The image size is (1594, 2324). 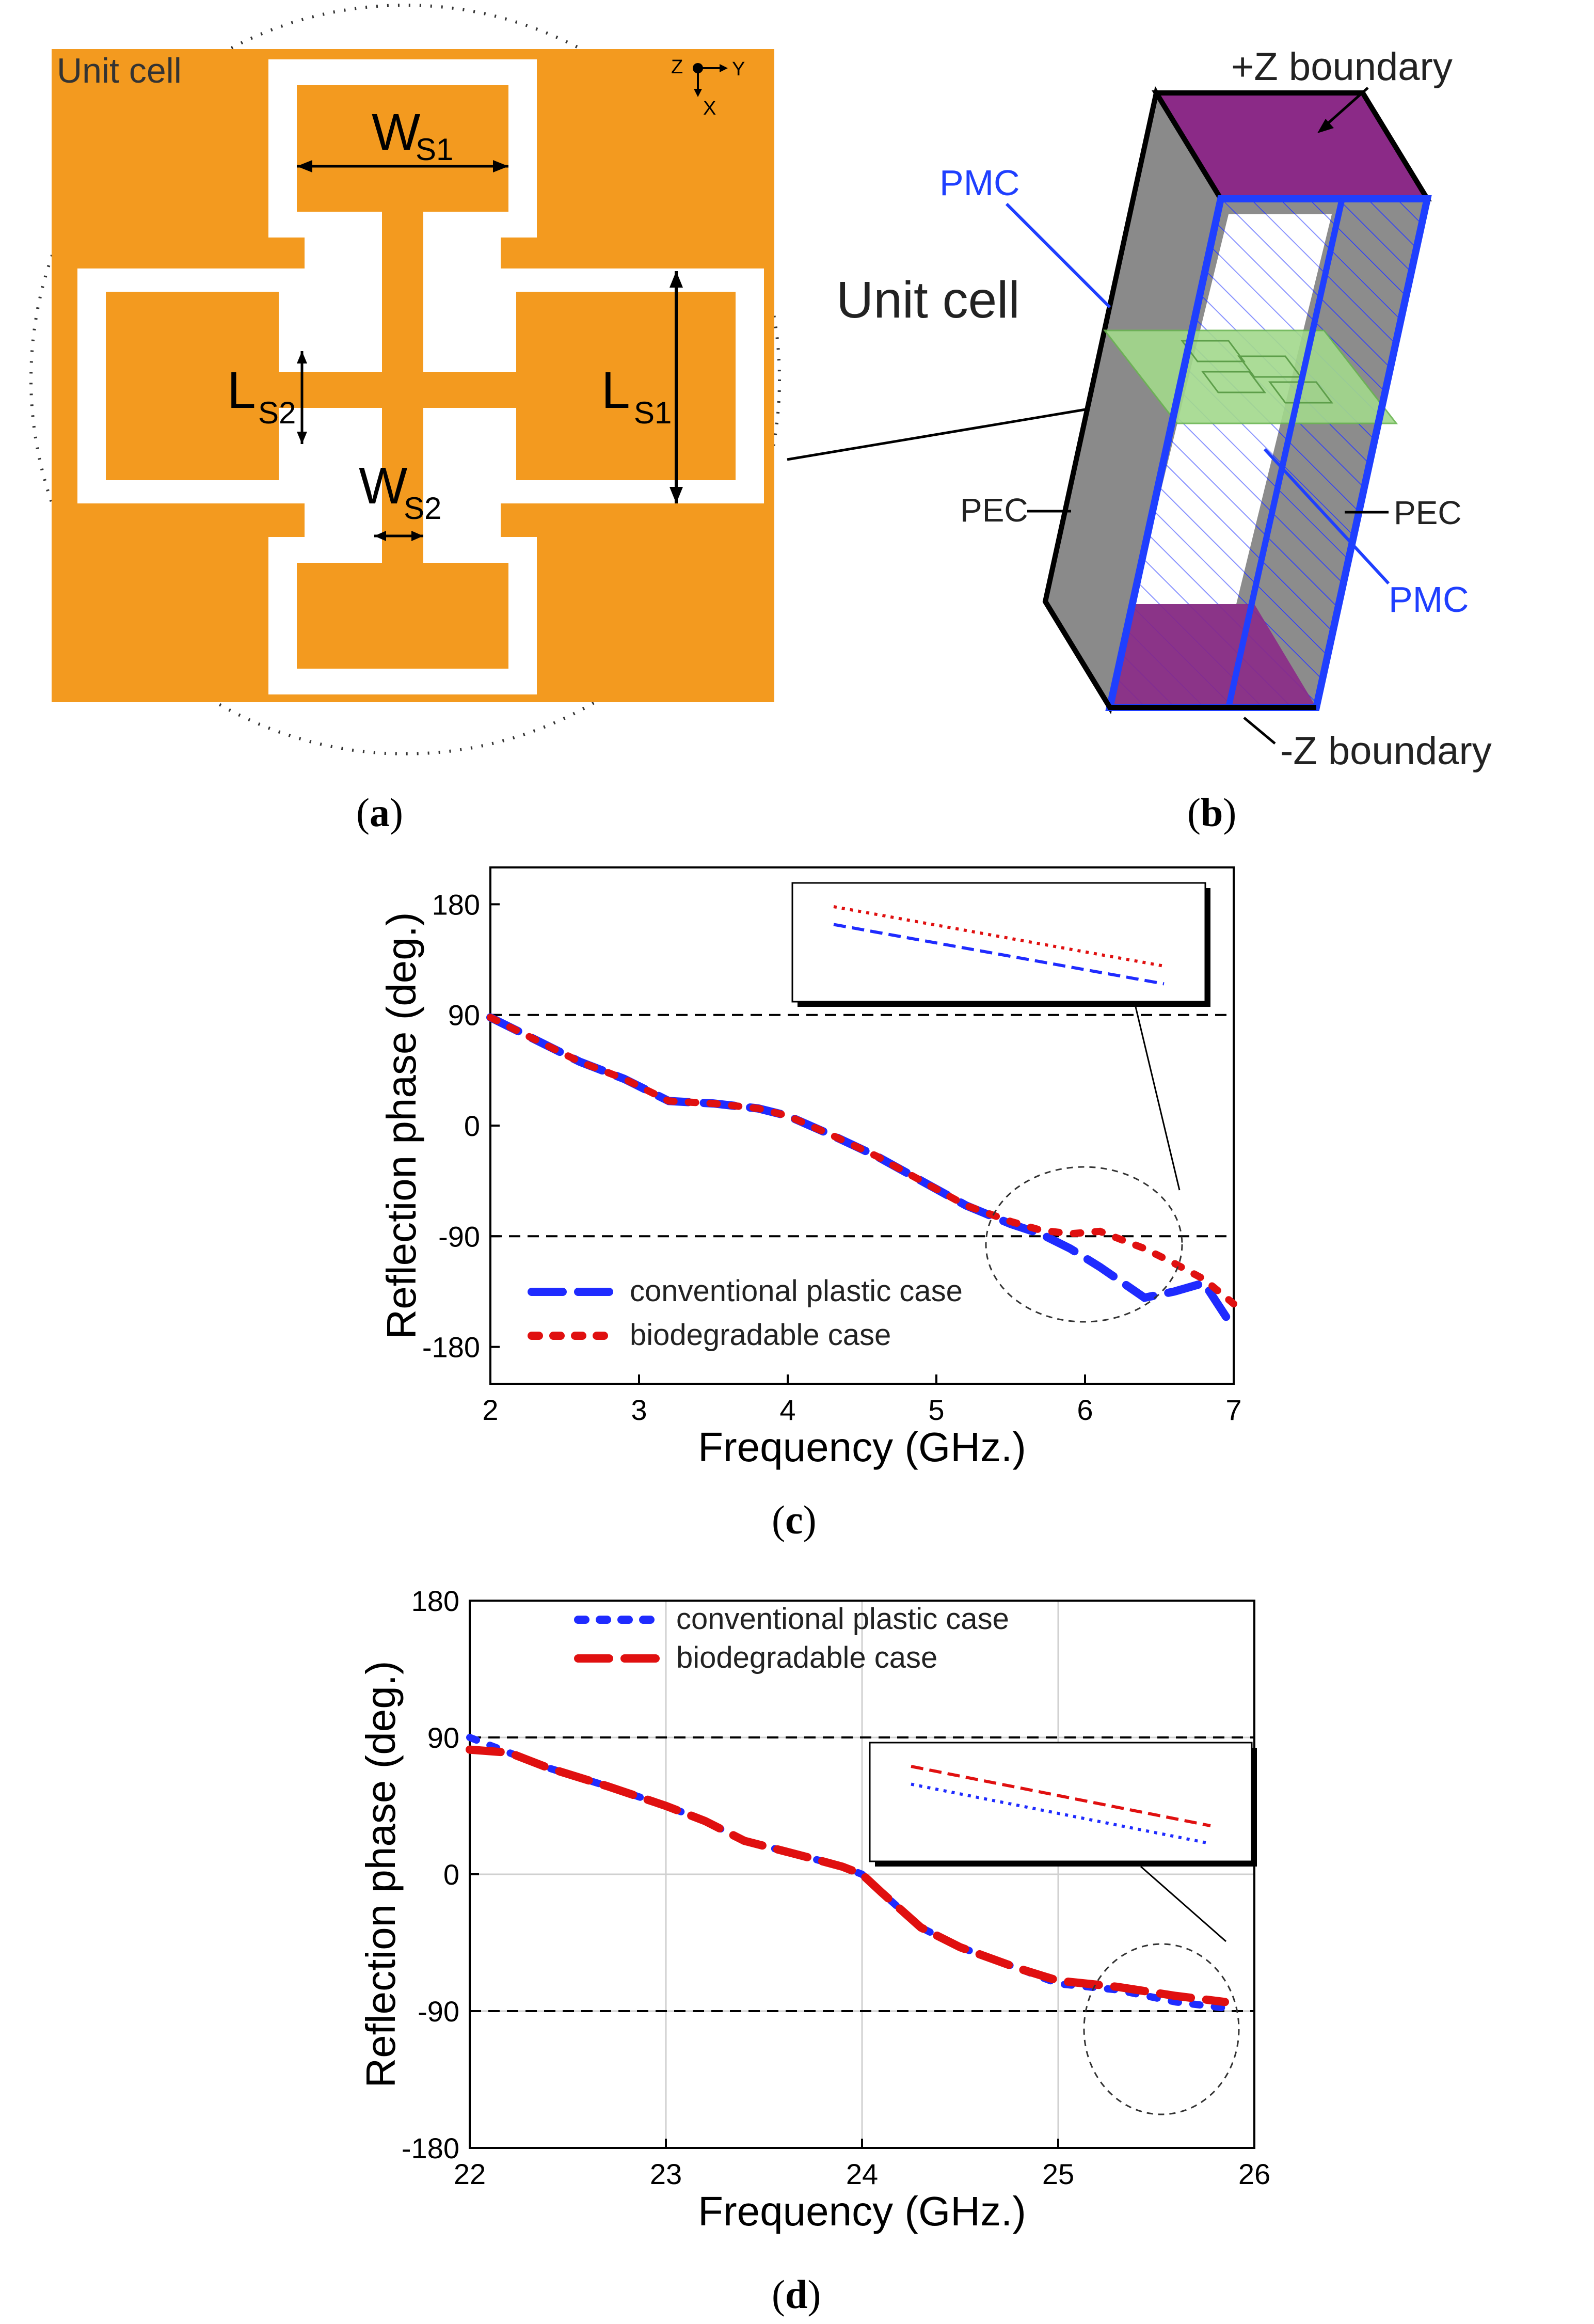 I want to click on minus-z-label: -Z boundary, so click(x=1386, y=751).